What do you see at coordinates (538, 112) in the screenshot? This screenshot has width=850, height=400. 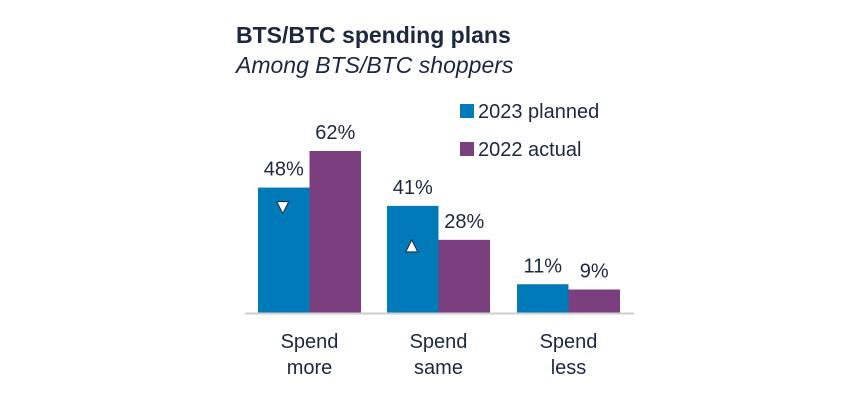 I see `legend-label: 2023 planned` at bounding box center [538, 112].